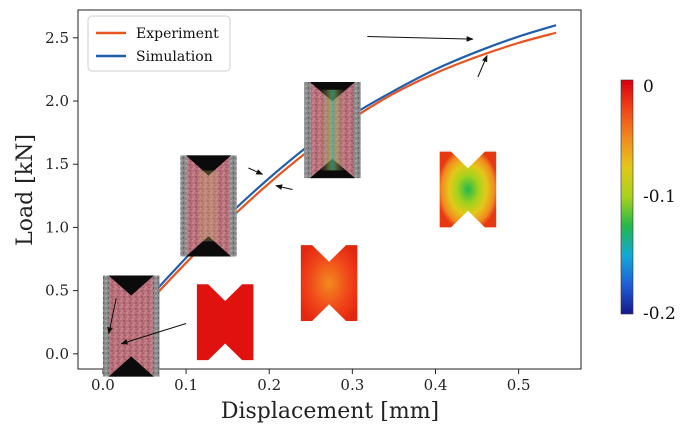 The height and width of the screenshot is (428, 688). What do you see at coordinates (57, 101) in the screenshot?
I see `y-tick-label: 2.0` at bounding box center [57, 101].